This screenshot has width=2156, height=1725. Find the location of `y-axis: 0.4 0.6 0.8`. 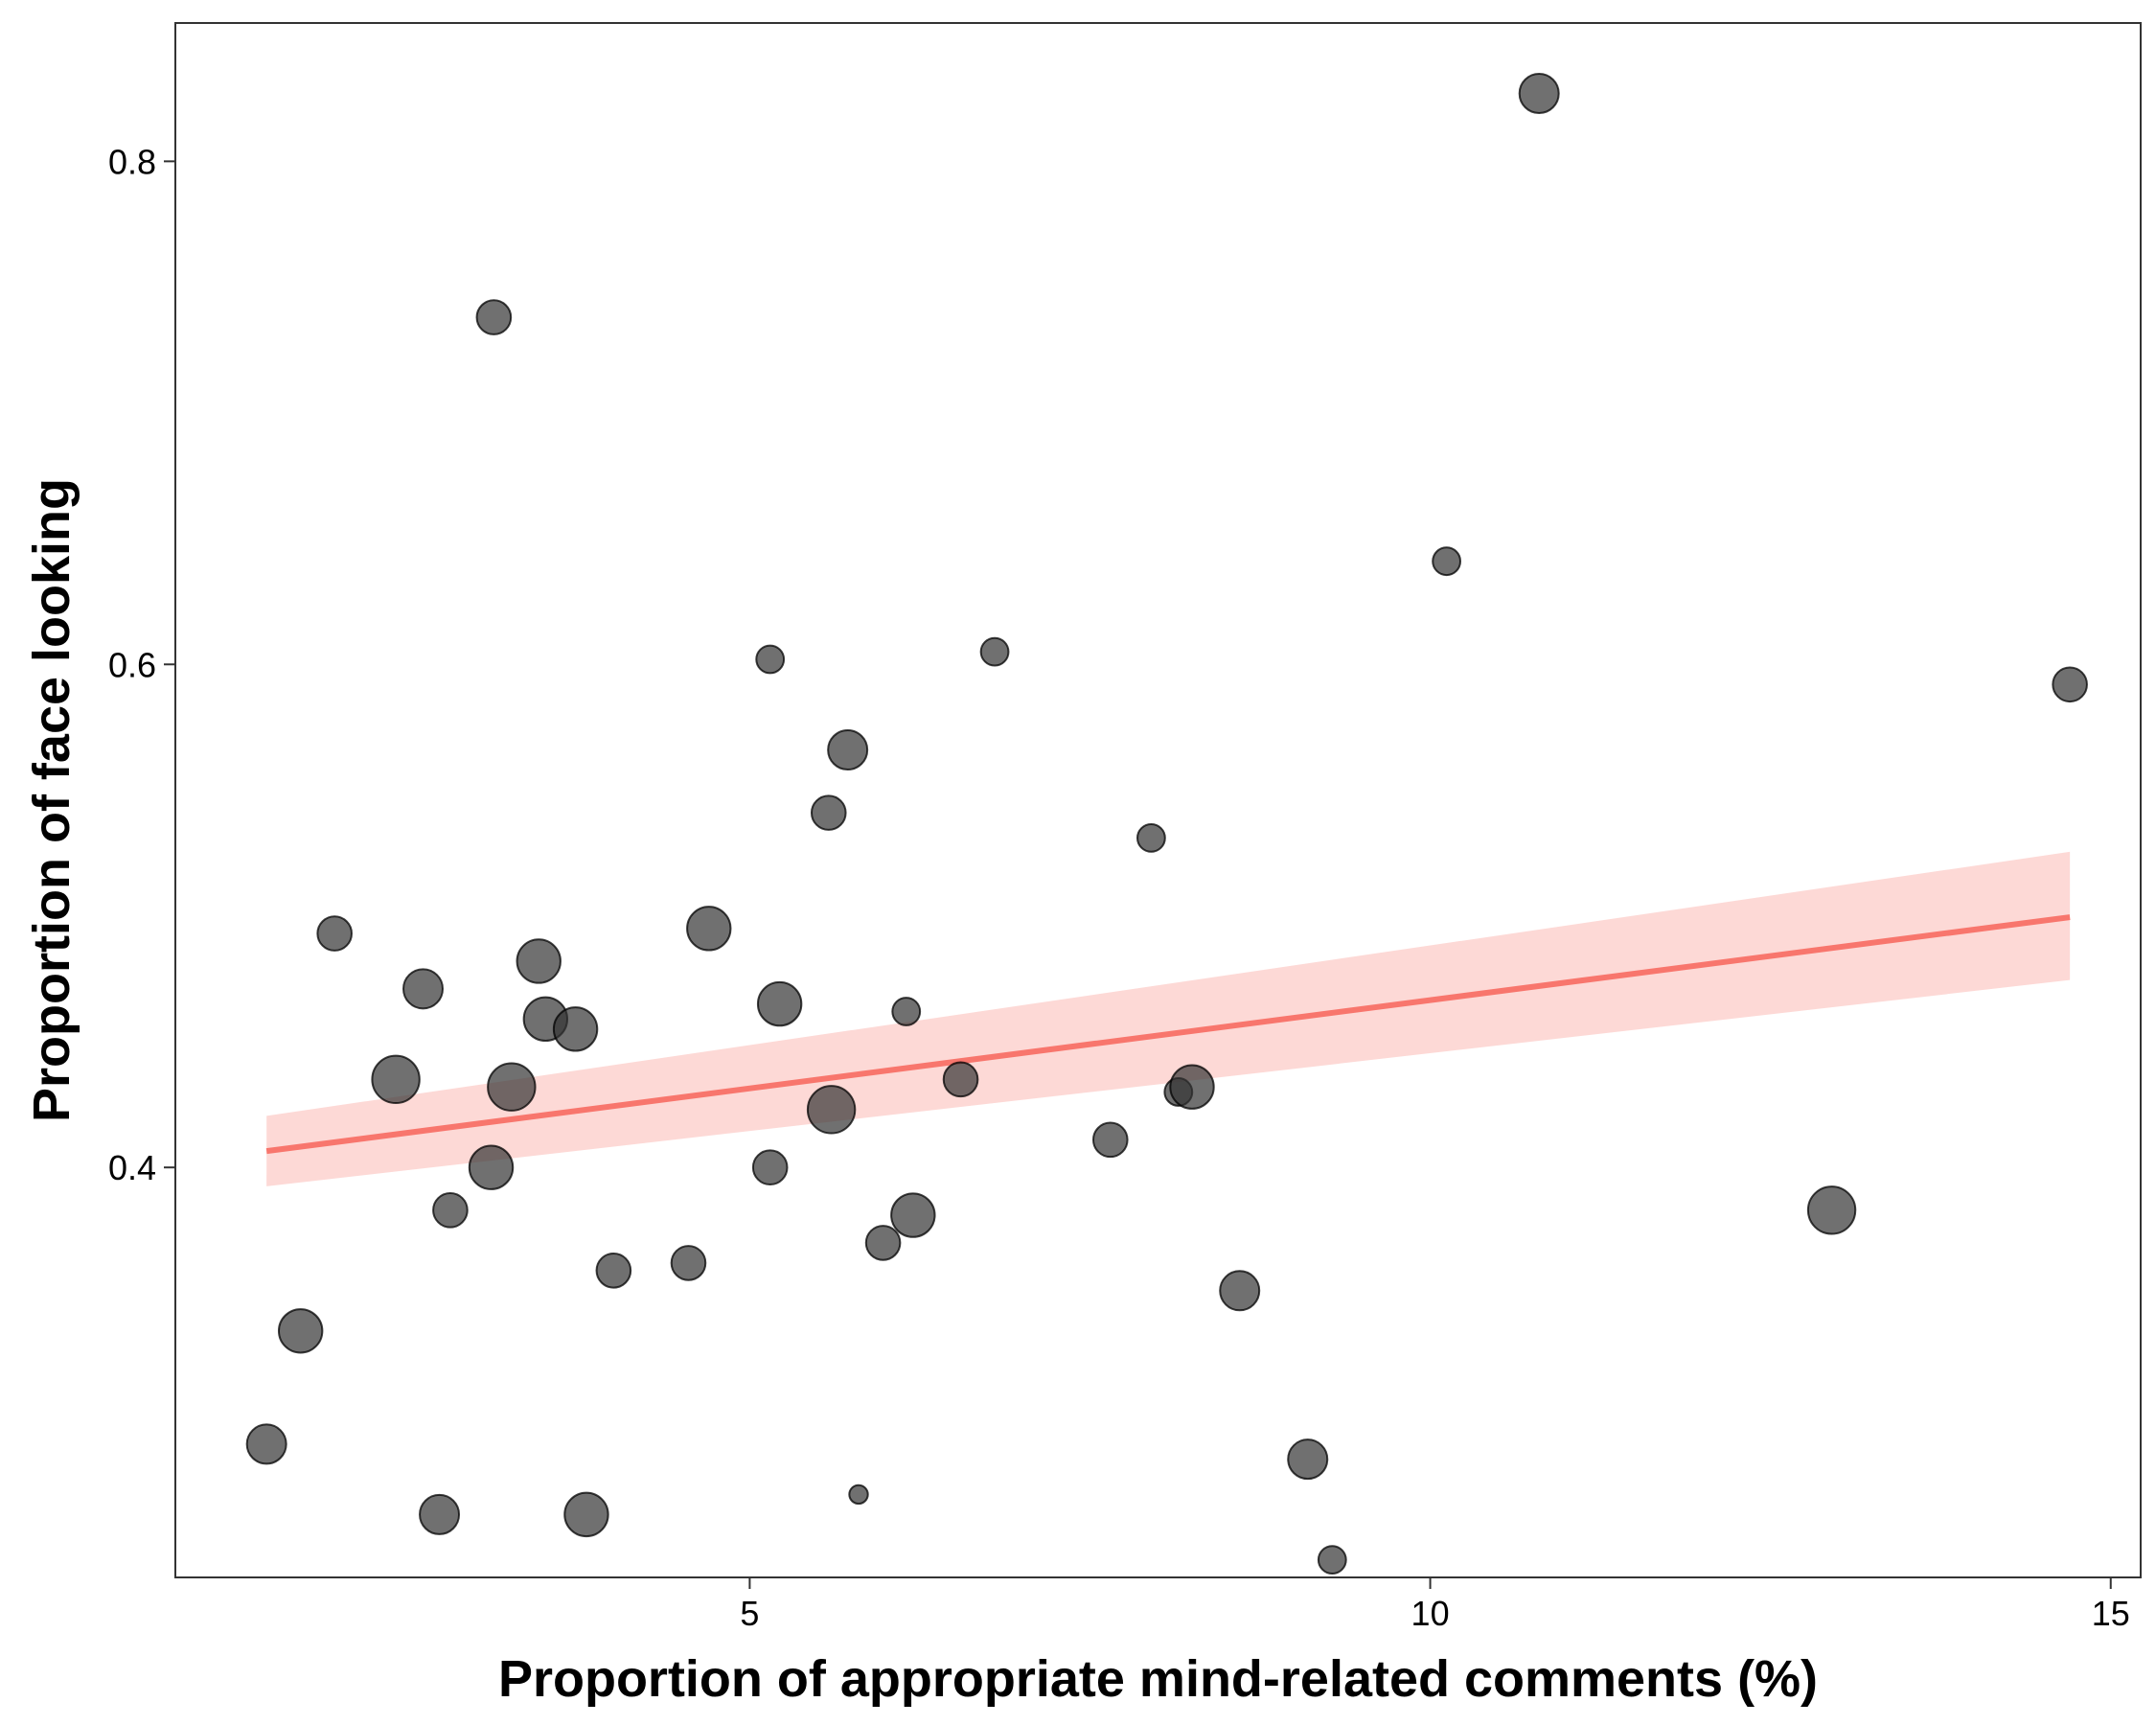

y-axis: 0.4 0.6 0.8 is located at coordinates (141, 665).